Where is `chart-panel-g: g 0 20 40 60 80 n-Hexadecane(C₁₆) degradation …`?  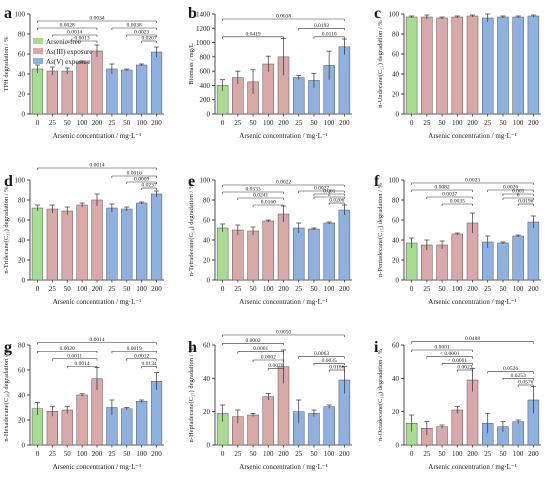 chart-panel-g: g 0 20 40 60 80 n-Hexadecane(C₁₆) degradation … is located at coordinates (83, 404).